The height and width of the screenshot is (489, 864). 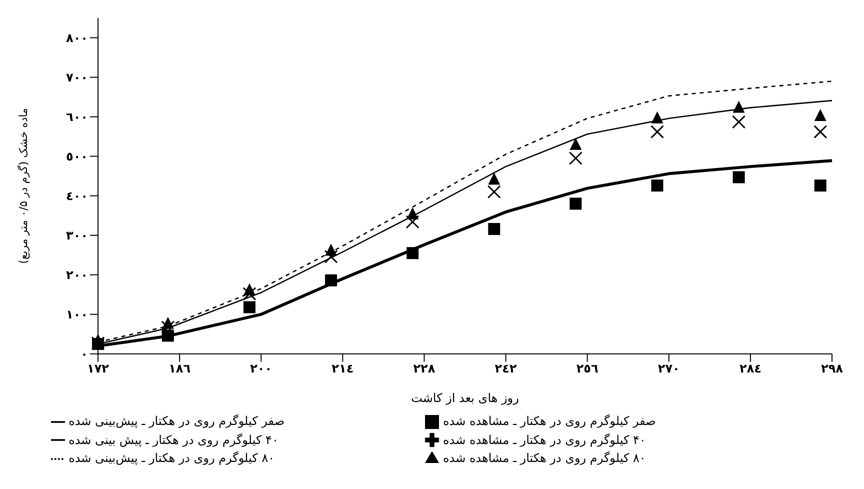 What do you see at coordinates (465, 397) in the screenshot?
I see `x-axis-title: روز های بعد از کاشت` at bounding box center [465, 397].